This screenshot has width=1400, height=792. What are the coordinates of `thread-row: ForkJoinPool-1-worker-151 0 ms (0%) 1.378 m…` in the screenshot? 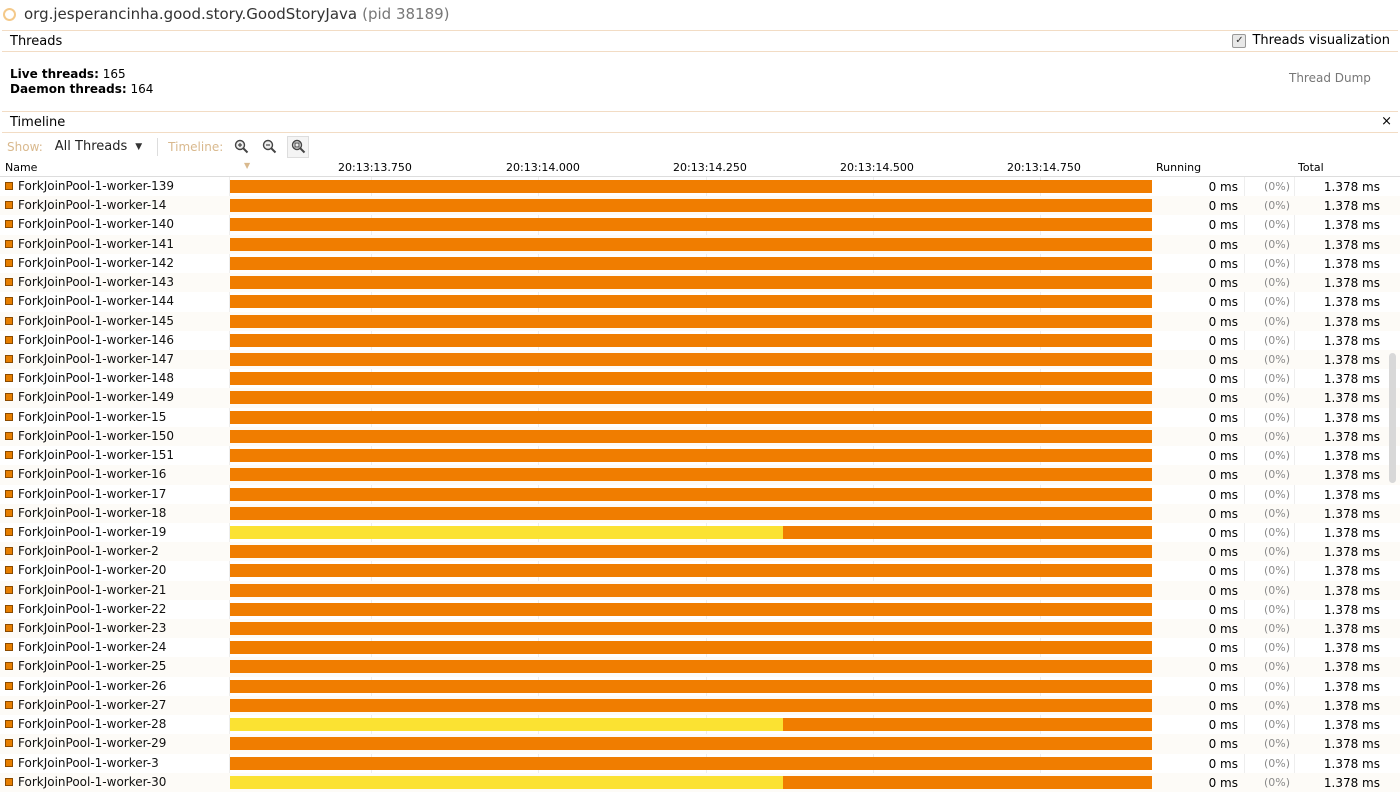 It's located at (700, 455).